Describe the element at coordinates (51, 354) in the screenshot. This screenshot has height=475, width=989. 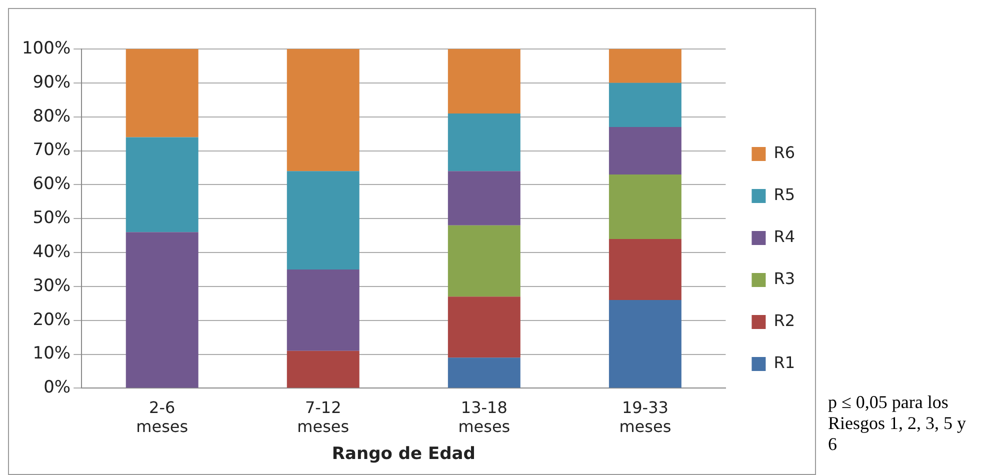
I see `y-tick-label: 10%` at that location.